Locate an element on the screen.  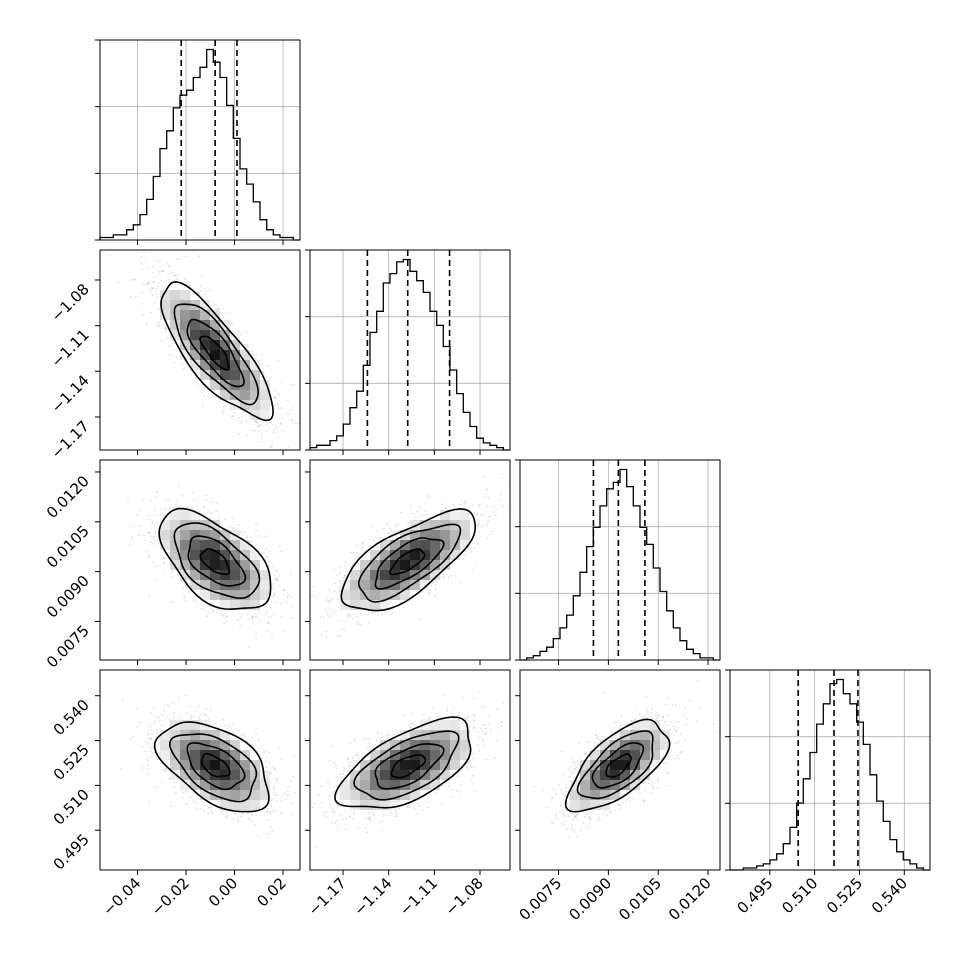
y-tick-label-2-3: 0.0120 is located at coordinates (68, 497).